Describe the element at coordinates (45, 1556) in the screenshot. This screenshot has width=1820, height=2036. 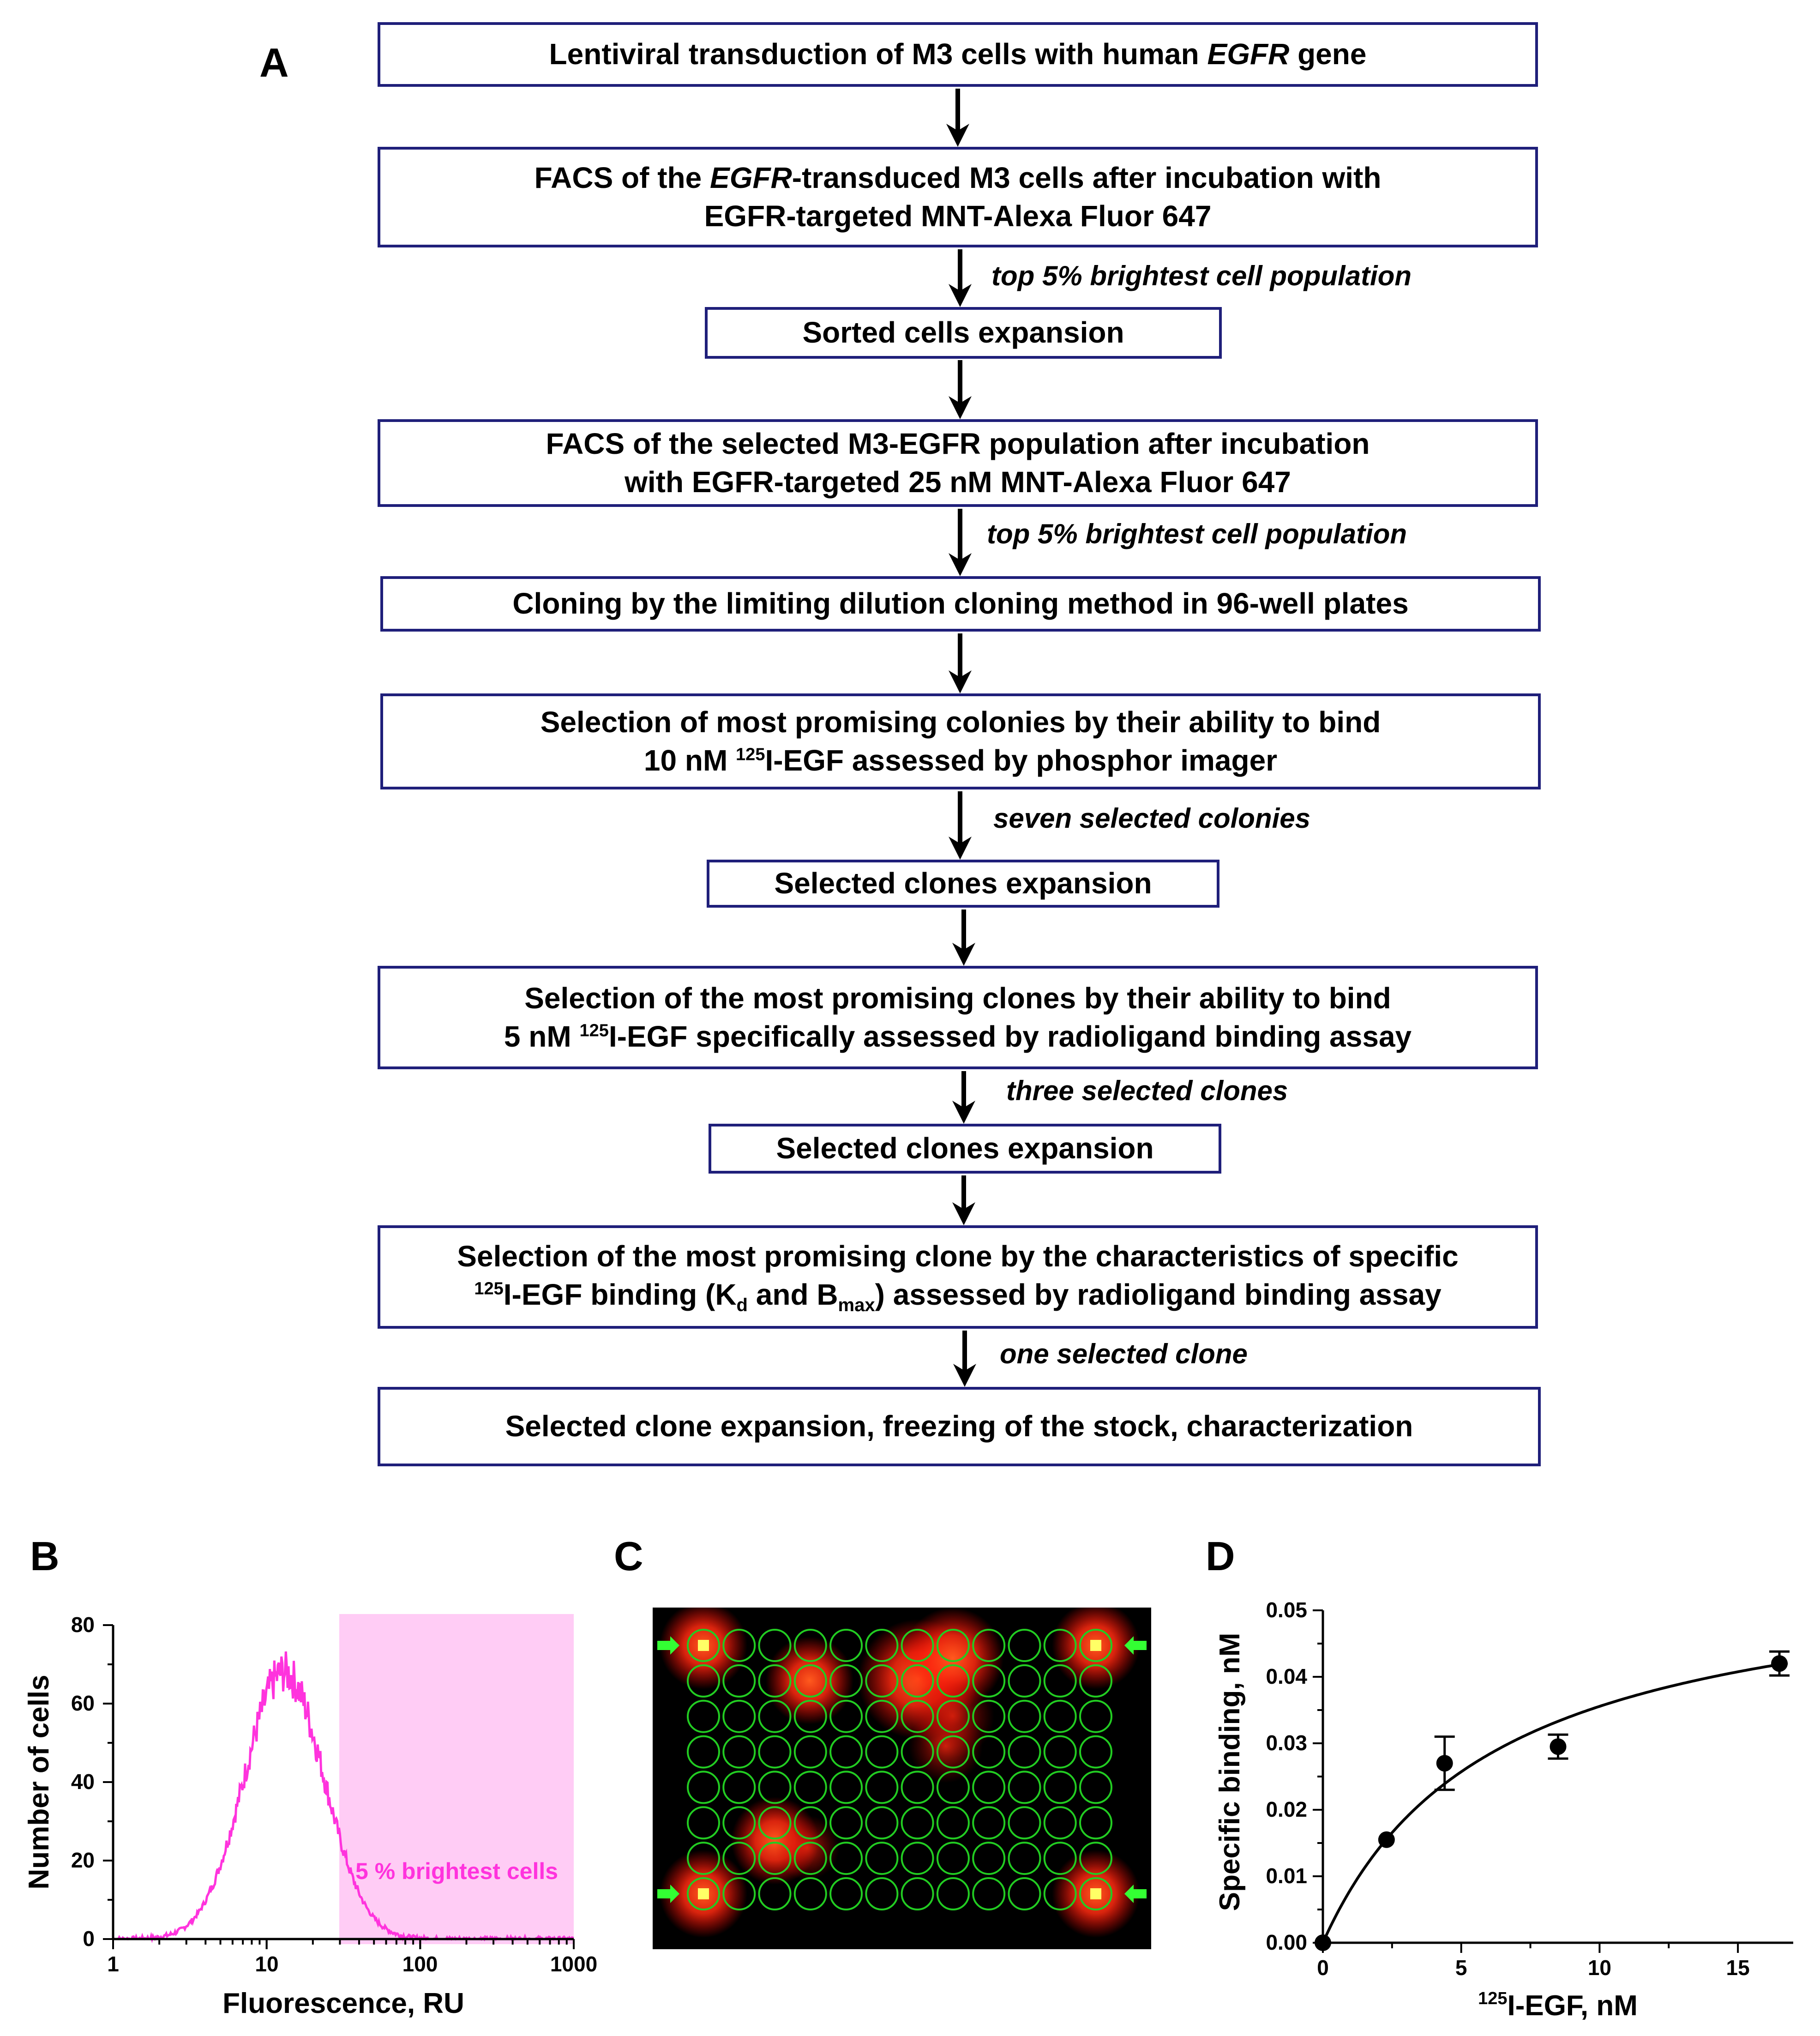
I see `panel-label-b: B` at that location.